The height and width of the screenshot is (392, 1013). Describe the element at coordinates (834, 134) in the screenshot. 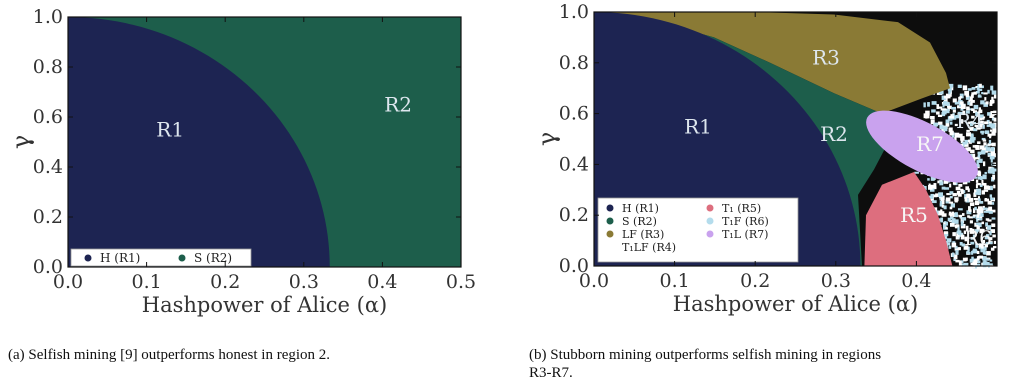

I see `label-r2-b: R2` at that location.